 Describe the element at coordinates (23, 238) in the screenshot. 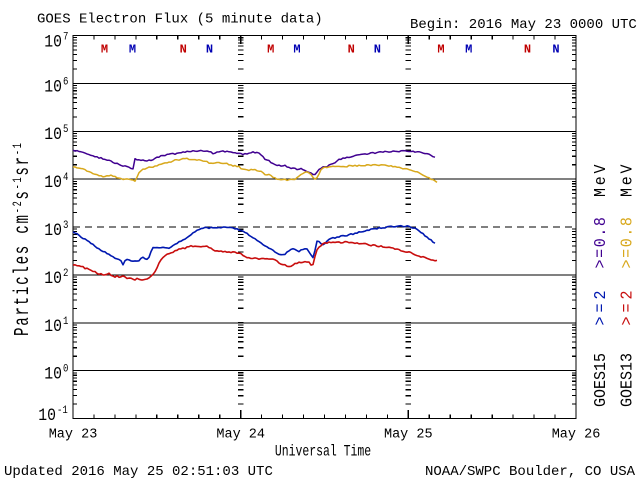

I see `svg-text: Particles cm-2s-1sr-1` at that location.